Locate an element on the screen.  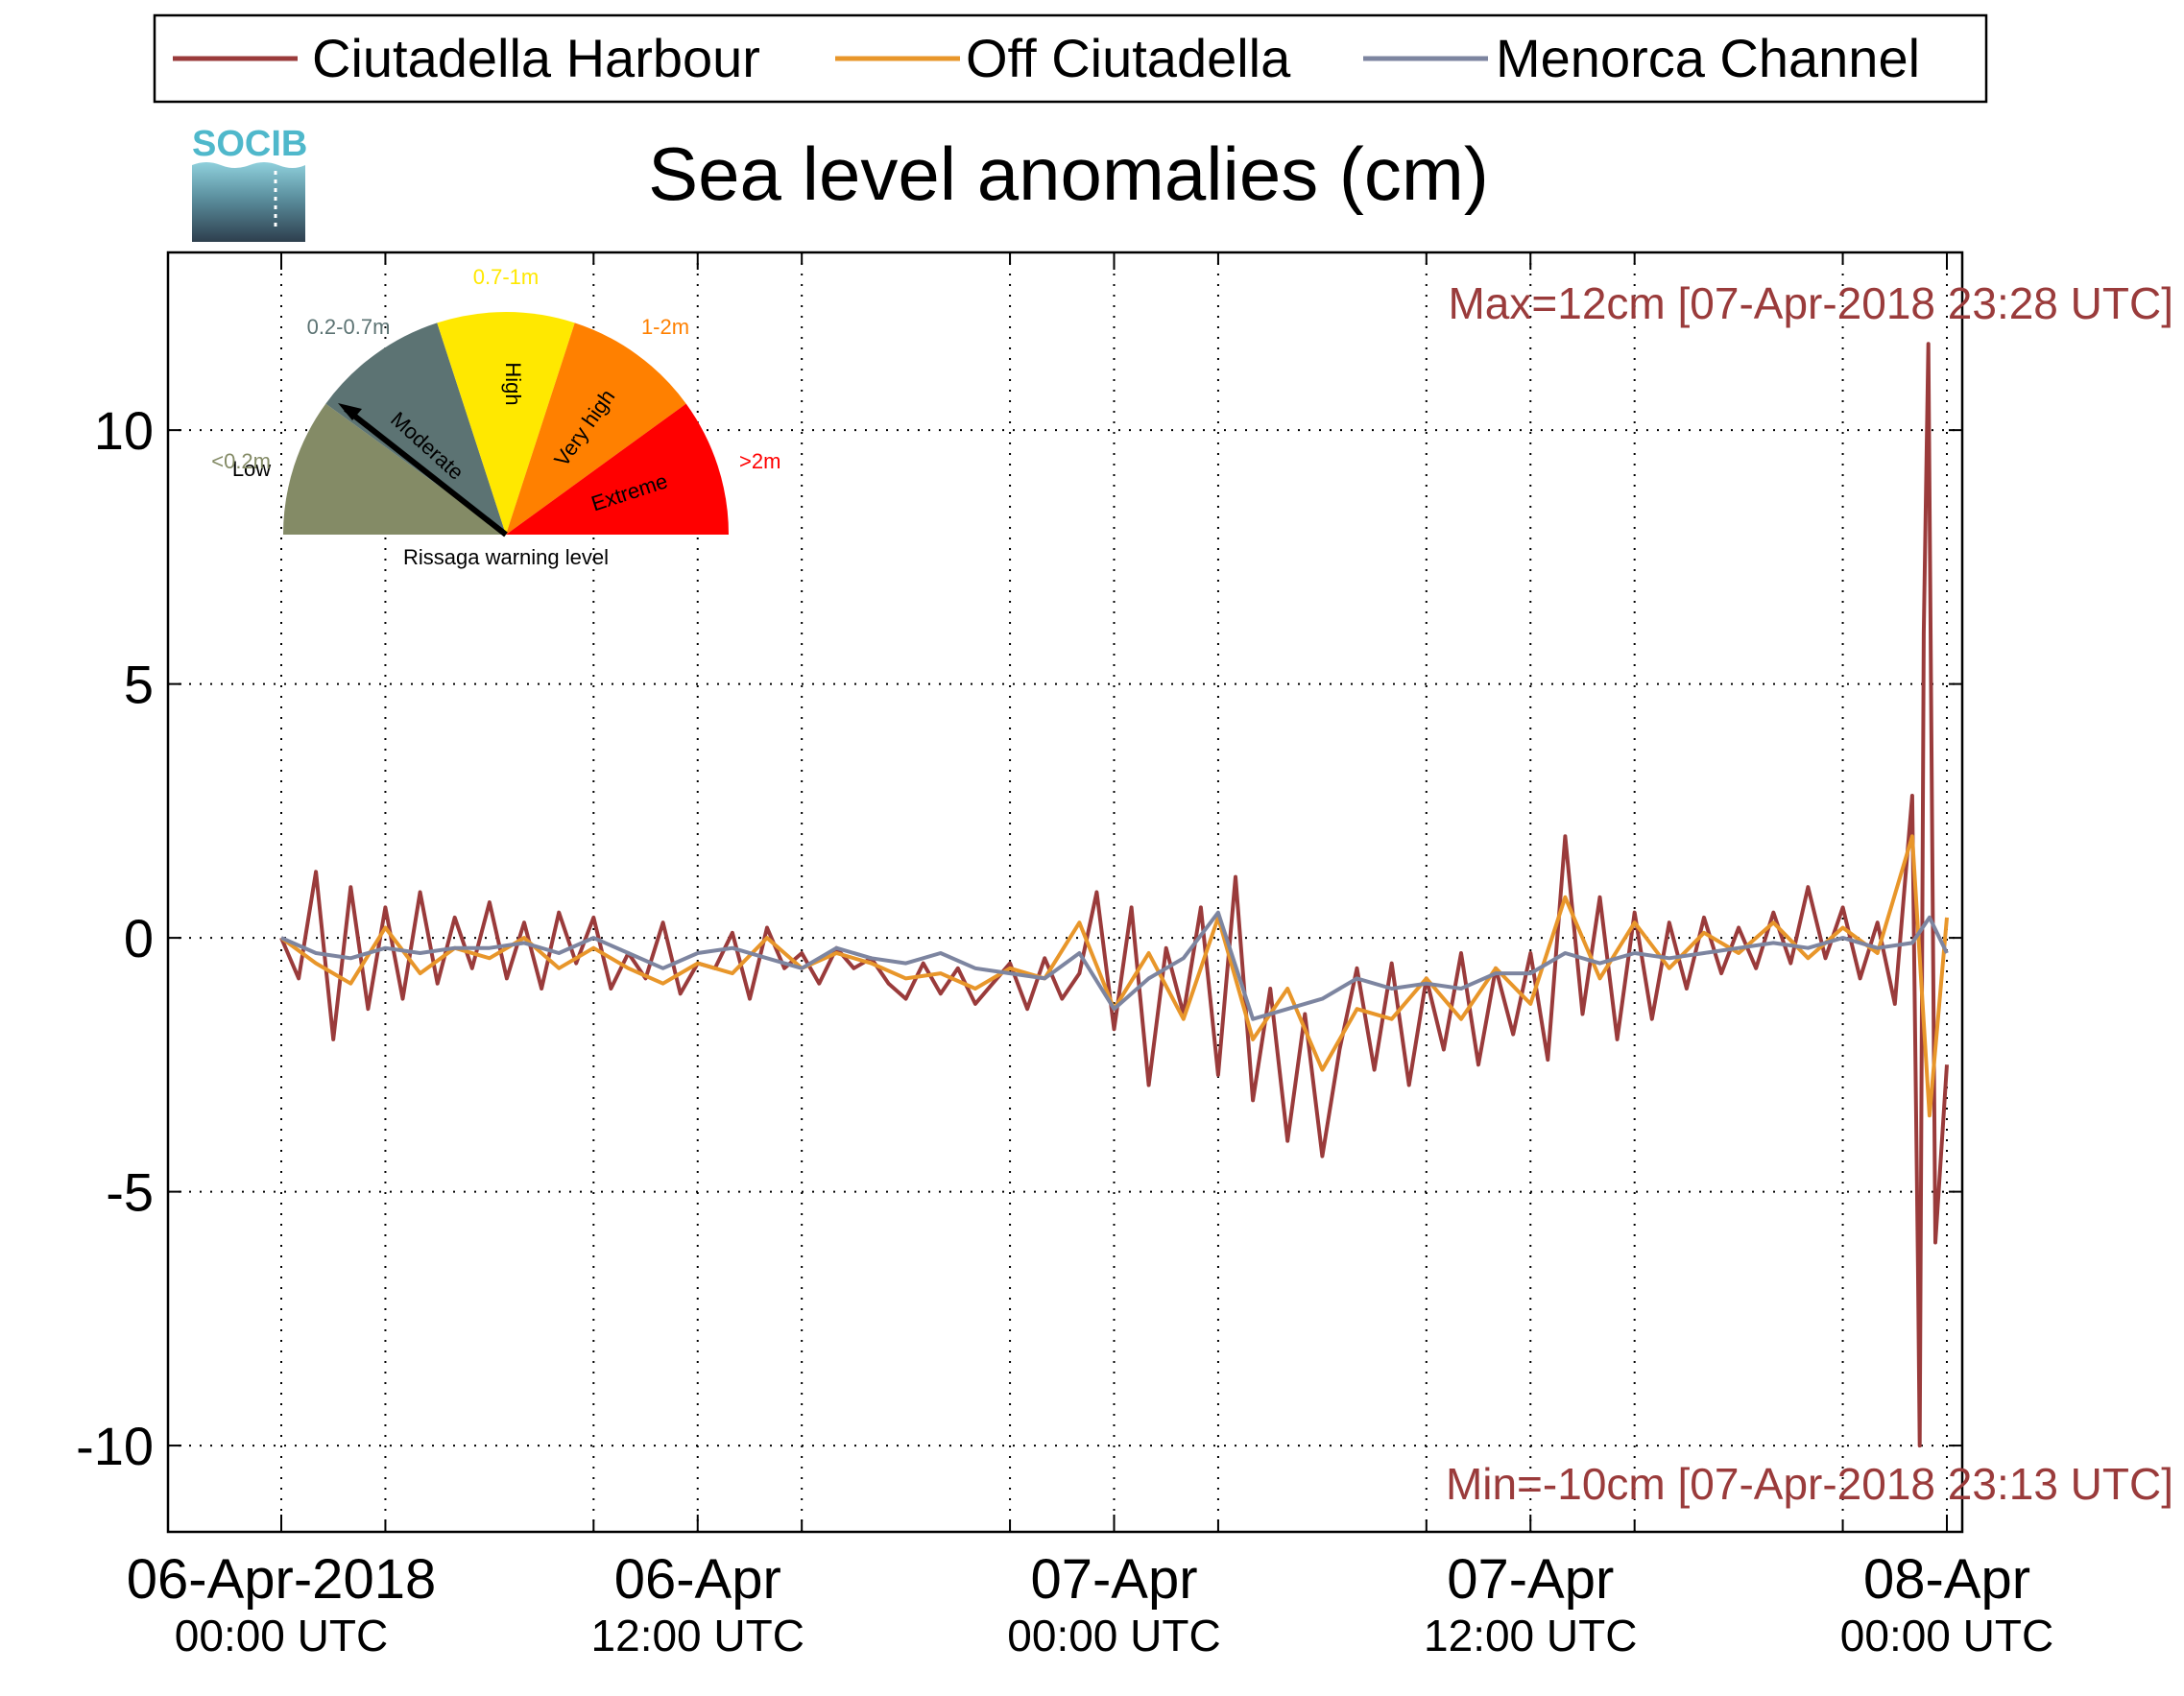
gauge-range-label-high: 0.7-1m is located at coordinates (506, 277).